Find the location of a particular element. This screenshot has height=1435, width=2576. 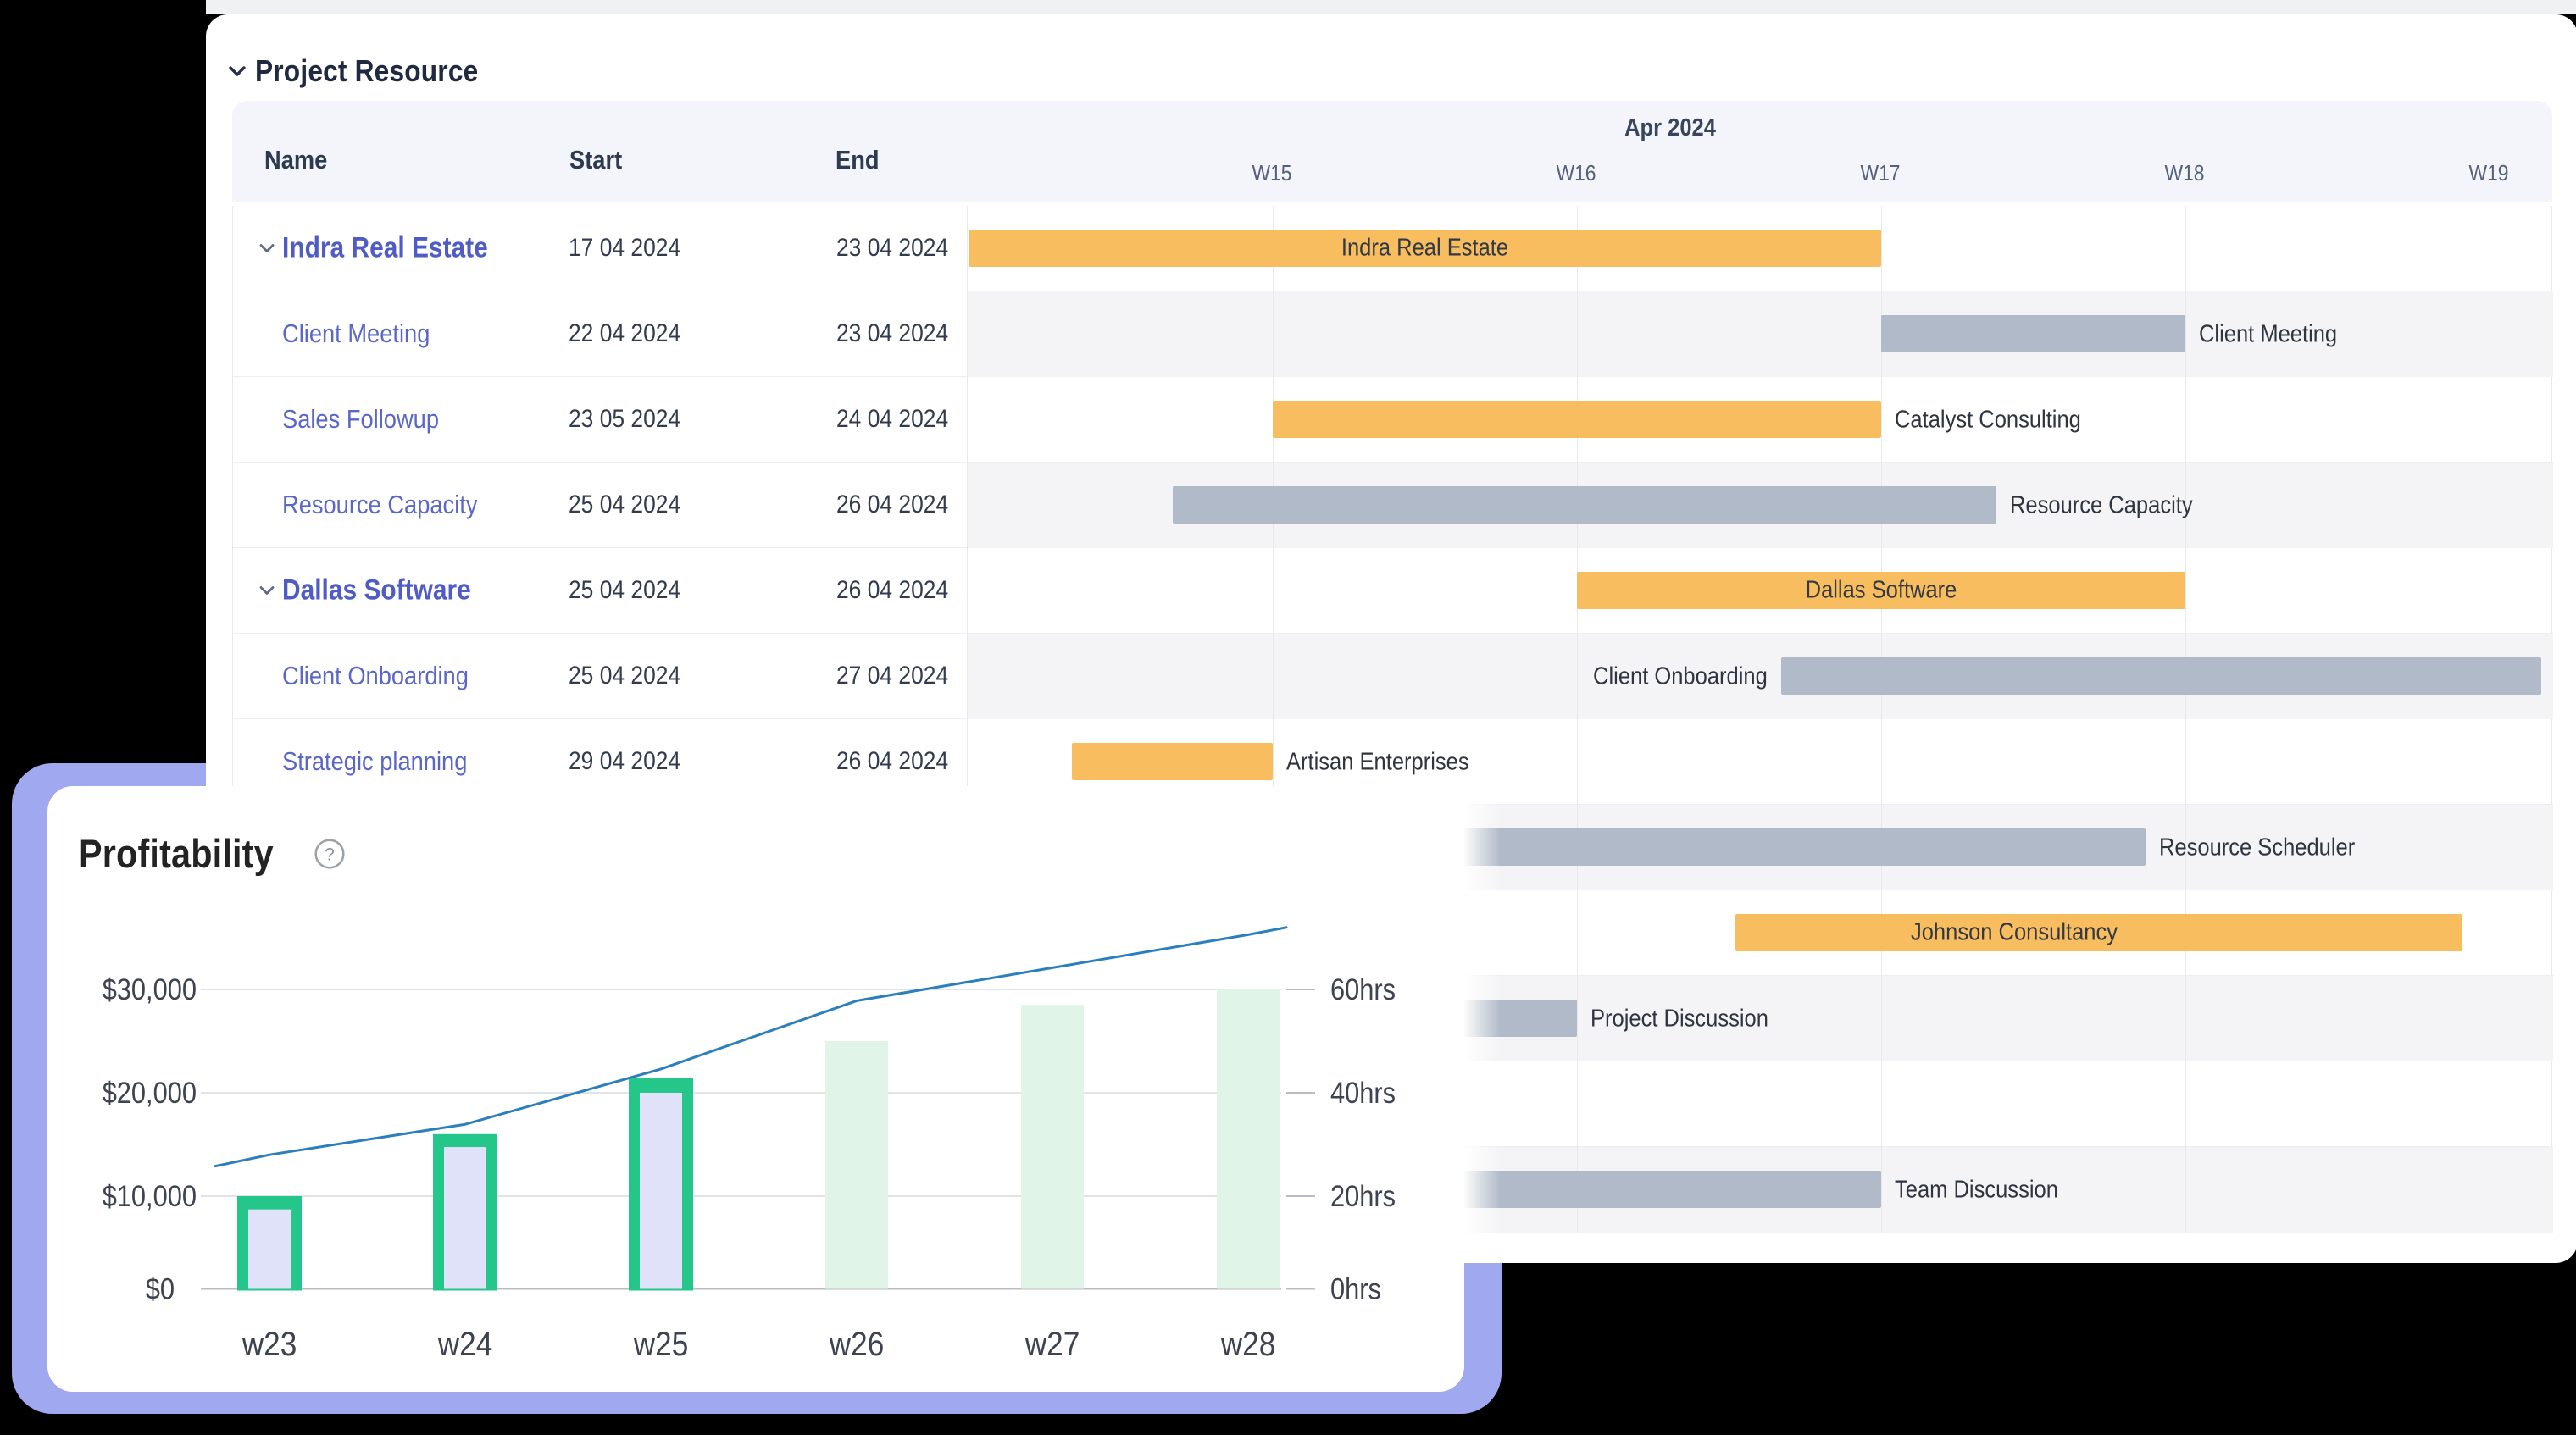

task-start-date: 17 04 2024 is located at coordinates (625, 248).